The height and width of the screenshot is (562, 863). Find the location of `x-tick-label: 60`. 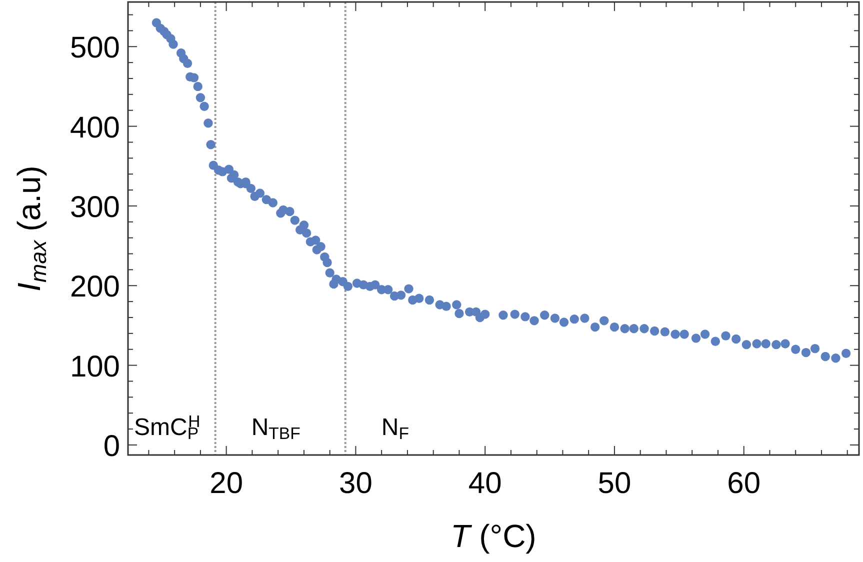

x-tick-label: 60 is located at coordinates (744, 483).